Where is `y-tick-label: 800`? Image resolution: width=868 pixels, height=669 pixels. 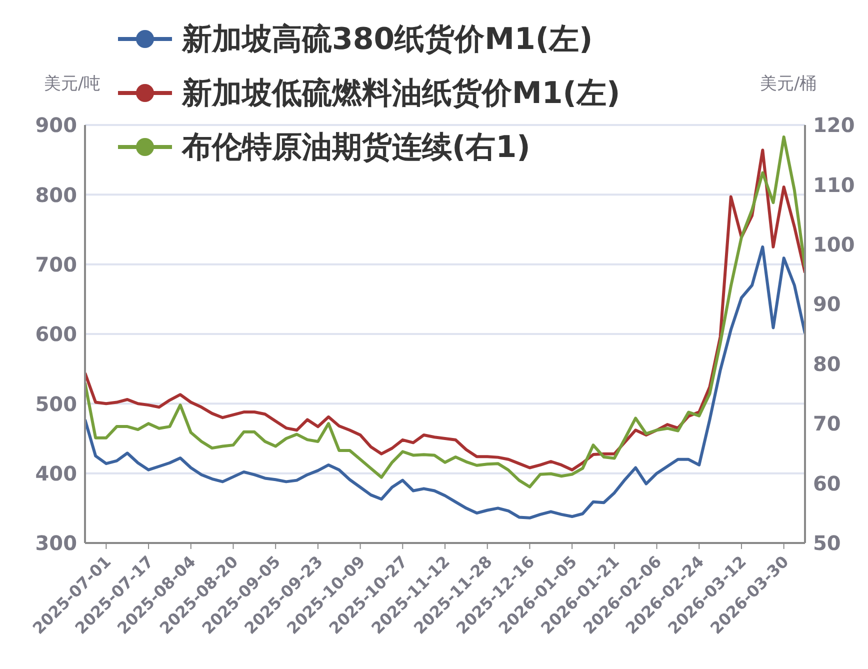 y-tick-label: 800 is located at coordinates (56, 194).